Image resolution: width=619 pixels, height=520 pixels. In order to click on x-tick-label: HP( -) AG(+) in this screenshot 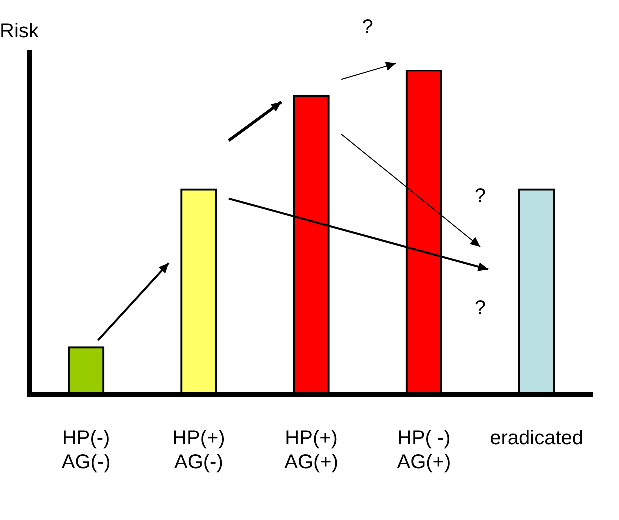, I will do `click(424, 451)`.